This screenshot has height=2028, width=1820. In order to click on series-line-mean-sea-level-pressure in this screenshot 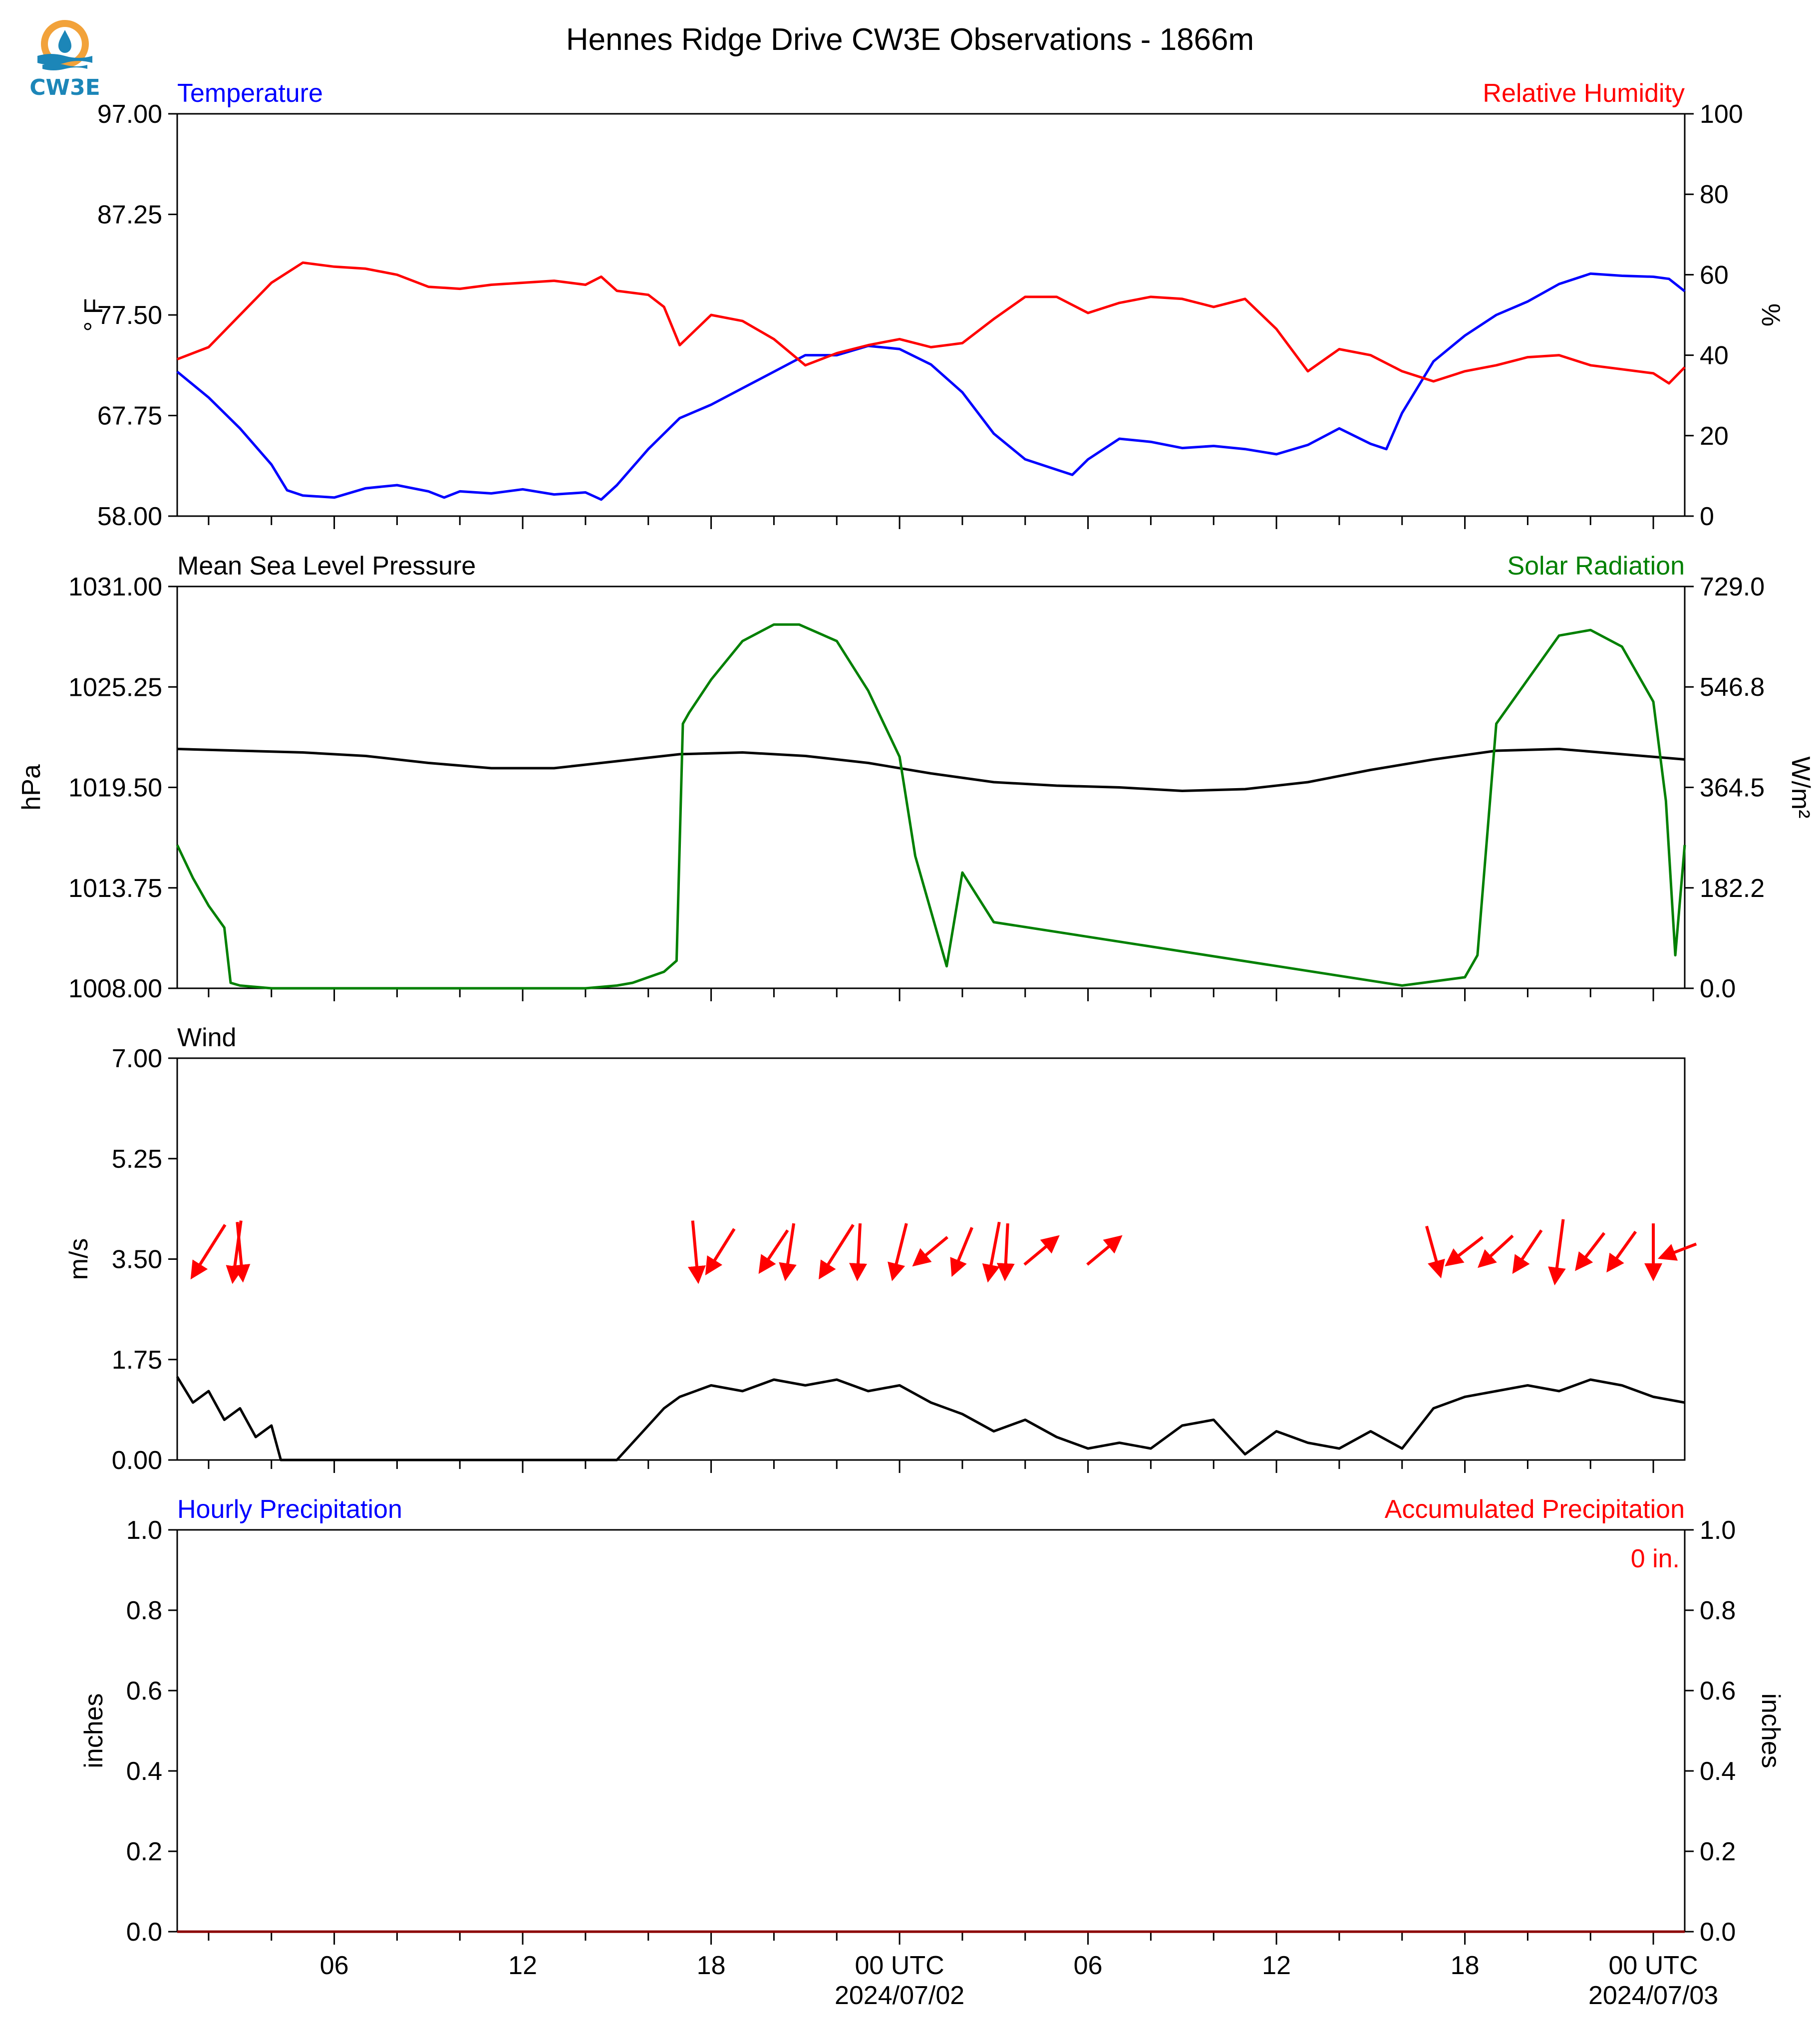, I will do `click(931, 770)`.